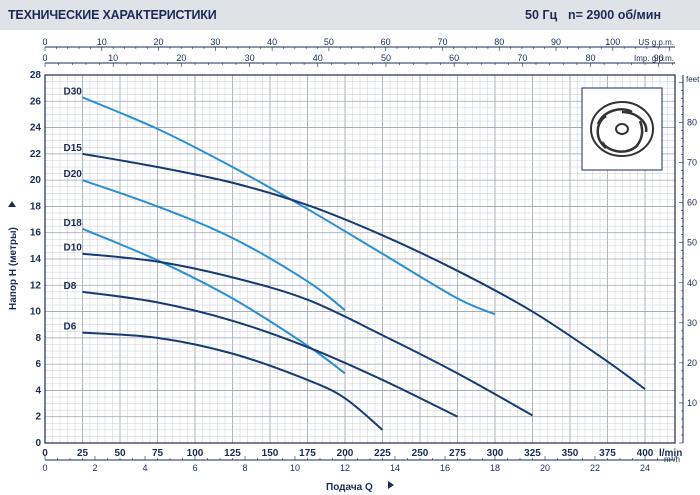  I want to click on y-tick-label: 8, so click(38, 338).